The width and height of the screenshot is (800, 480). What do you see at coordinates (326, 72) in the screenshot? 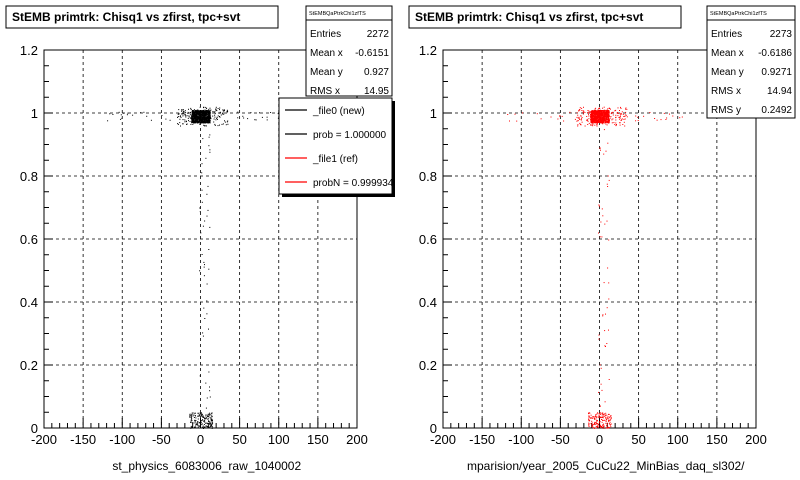
I see `stats-label: Mean y` at bounding box center [326, 72].